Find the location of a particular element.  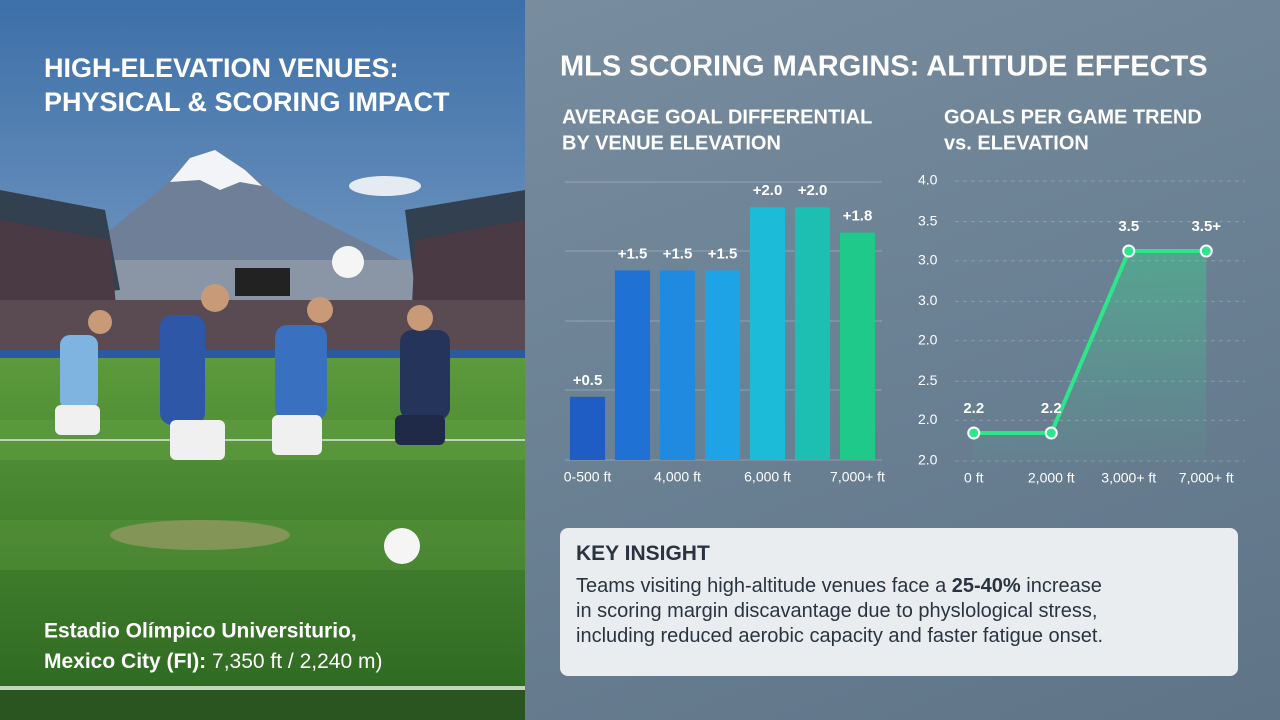

x-tick-label: 6,000 ft is located at coordinates (767, 477).